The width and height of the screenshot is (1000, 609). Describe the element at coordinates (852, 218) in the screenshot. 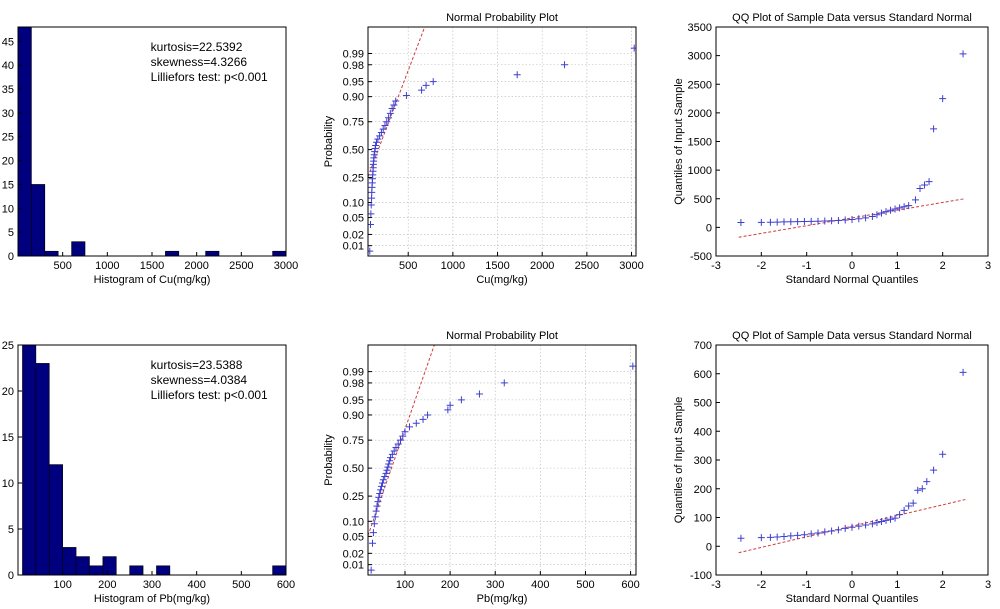

I see `qq_cu-reference-line` at that location.